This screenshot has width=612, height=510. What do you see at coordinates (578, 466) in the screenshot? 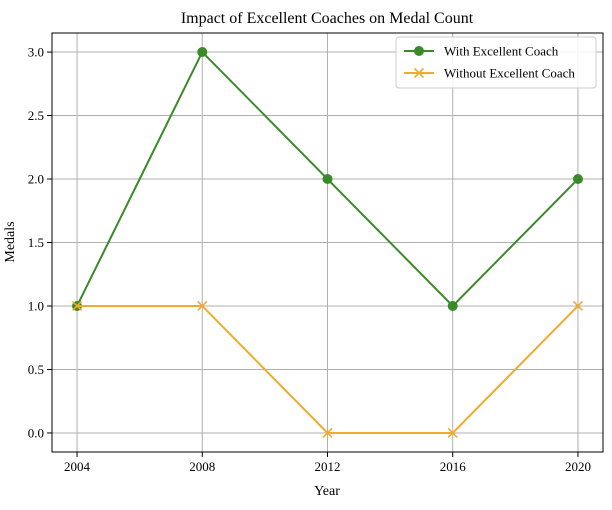
I see `x-tick-label: 2020` at bounding box center [578, 466].